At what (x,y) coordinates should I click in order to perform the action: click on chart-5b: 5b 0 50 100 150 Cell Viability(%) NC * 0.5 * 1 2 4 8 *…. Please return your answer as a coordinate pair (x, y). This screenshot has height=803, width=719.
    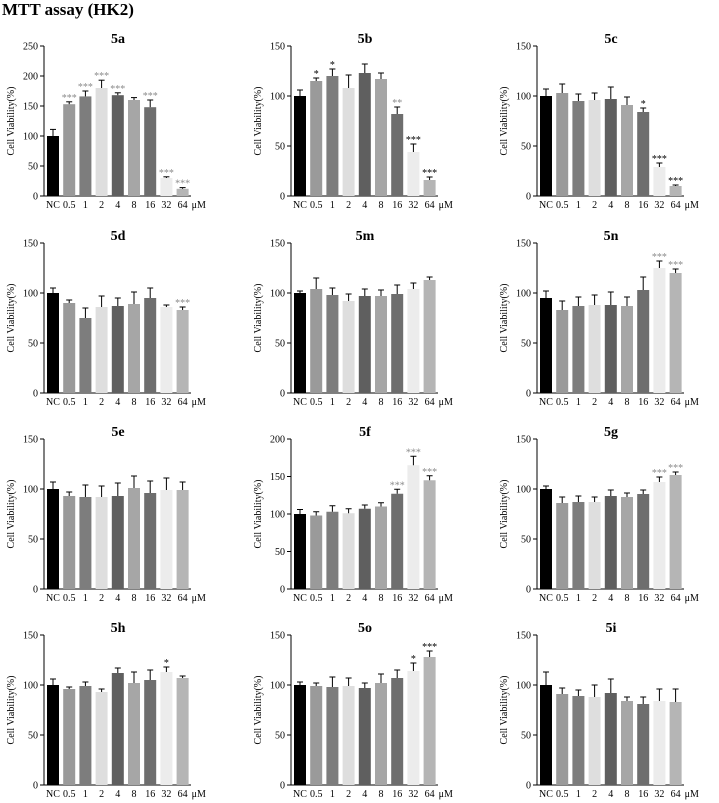
    Looking at the image, I should click on (353, 121).